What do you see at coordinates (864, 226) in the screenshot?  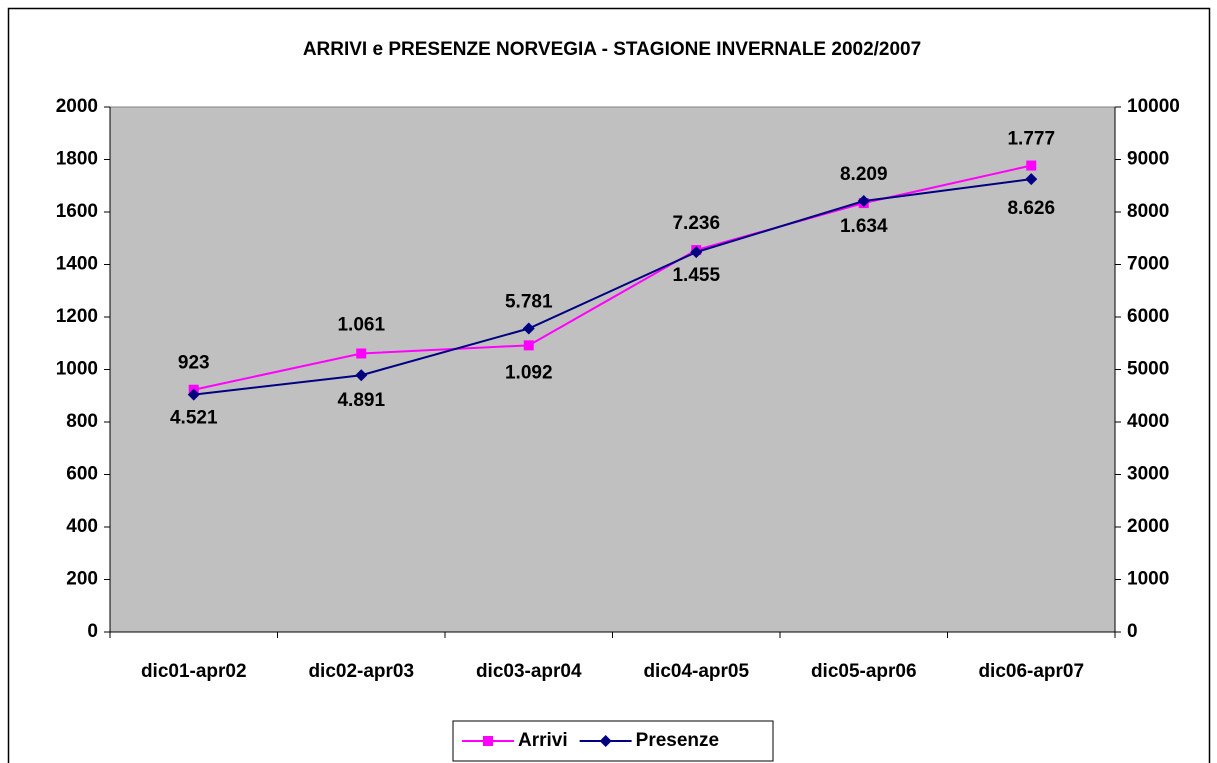 I see `data-label: 1.634` at bounding box center [864, 226].